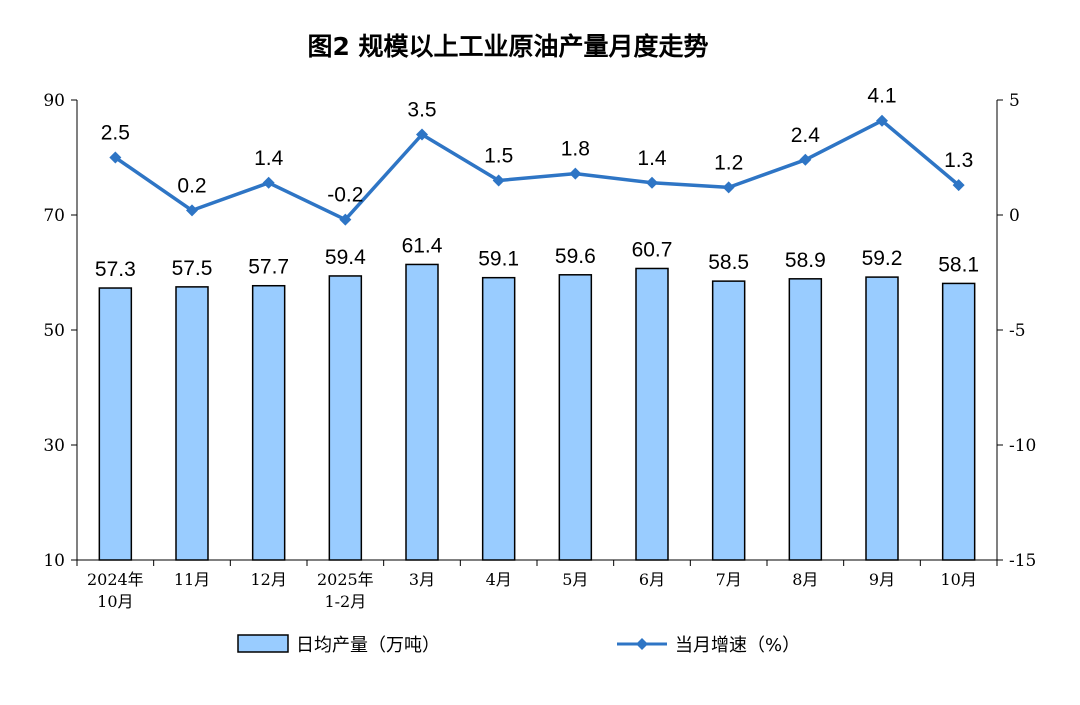 The height and width of the screenshot is (705, 1080). What do you see at coordinates (518, 645) in the screenshot?
I see `legend: 日均产量（万吨） 当月增速（%）` at bounding box center [518, 645].